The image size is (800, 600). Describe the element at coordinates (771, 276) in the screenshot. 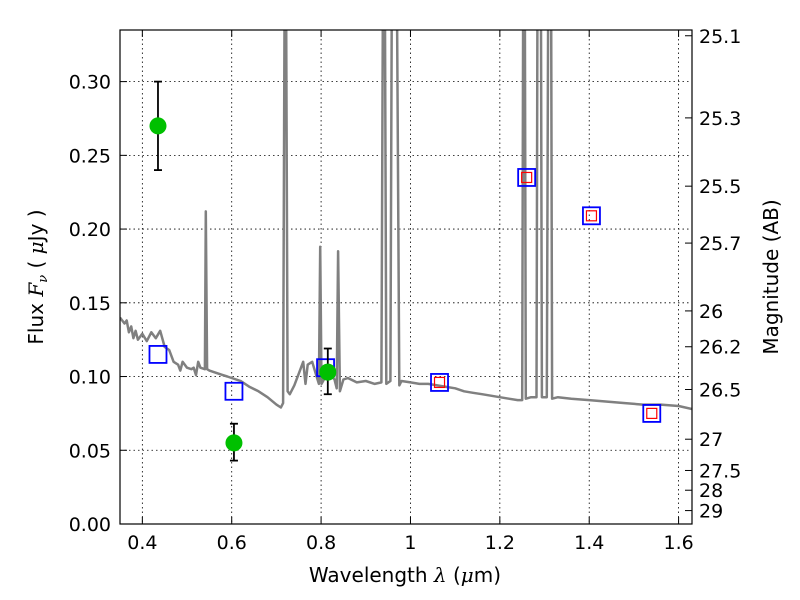

I see `y2-axis-label: Magnitude (AB)` at that location.